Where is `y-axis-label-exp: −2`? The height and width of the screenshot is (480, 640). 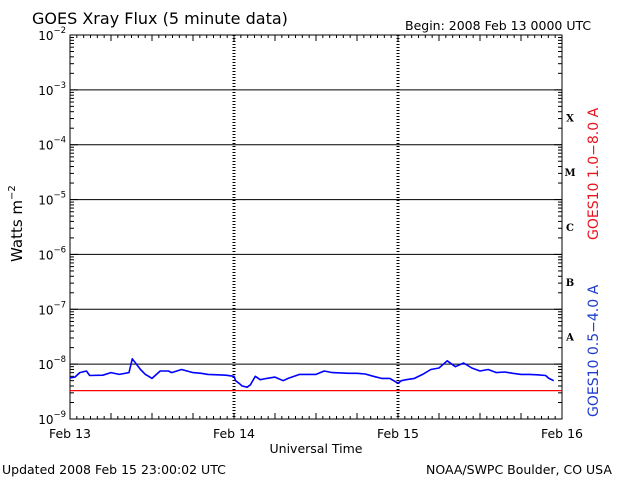 y-axis-label-exp: −2 is located at coordinates (12, 192).